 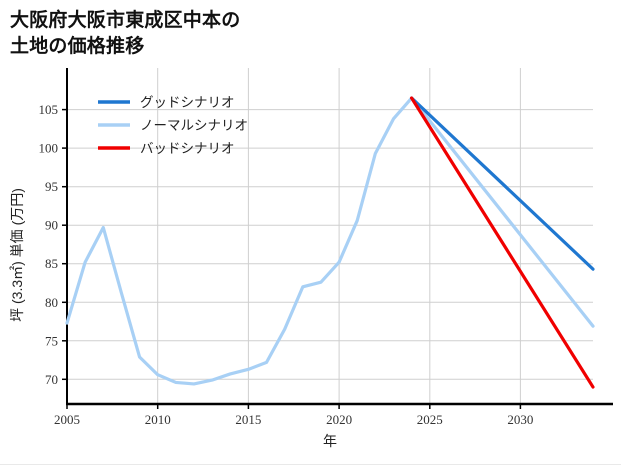 I want to click on x-tick-label: 2030, so click(x=520, y=419).